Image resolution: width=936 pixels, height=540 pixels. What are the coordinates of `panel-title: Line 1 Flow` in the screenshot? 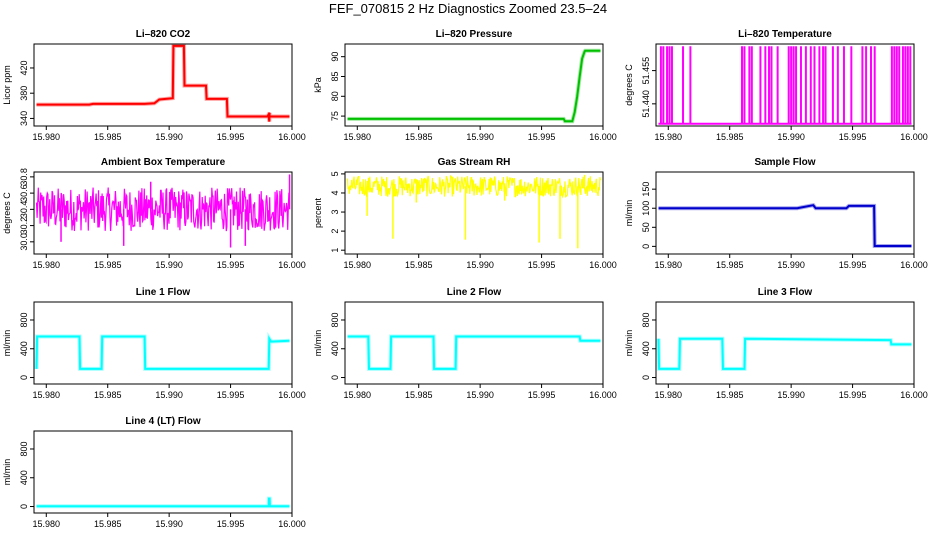 It's located at (163, 292).